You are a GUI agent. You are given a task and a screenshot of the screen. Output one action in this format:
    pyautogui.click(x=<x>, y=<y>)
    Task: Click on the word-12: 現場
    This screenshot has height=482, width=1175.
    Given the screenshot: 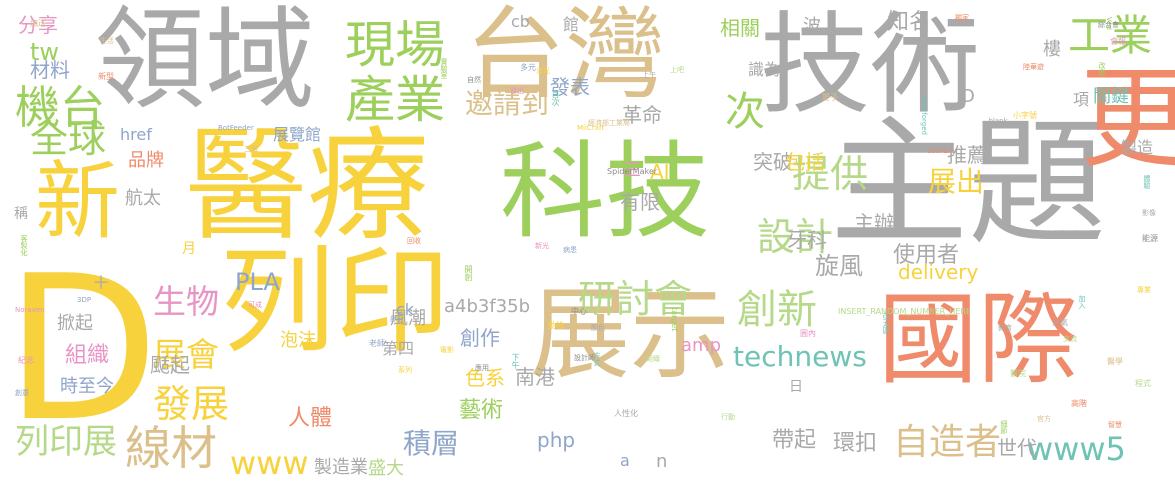 What is the action you would take?
    pyautogui.click(x=395, y=45)
    